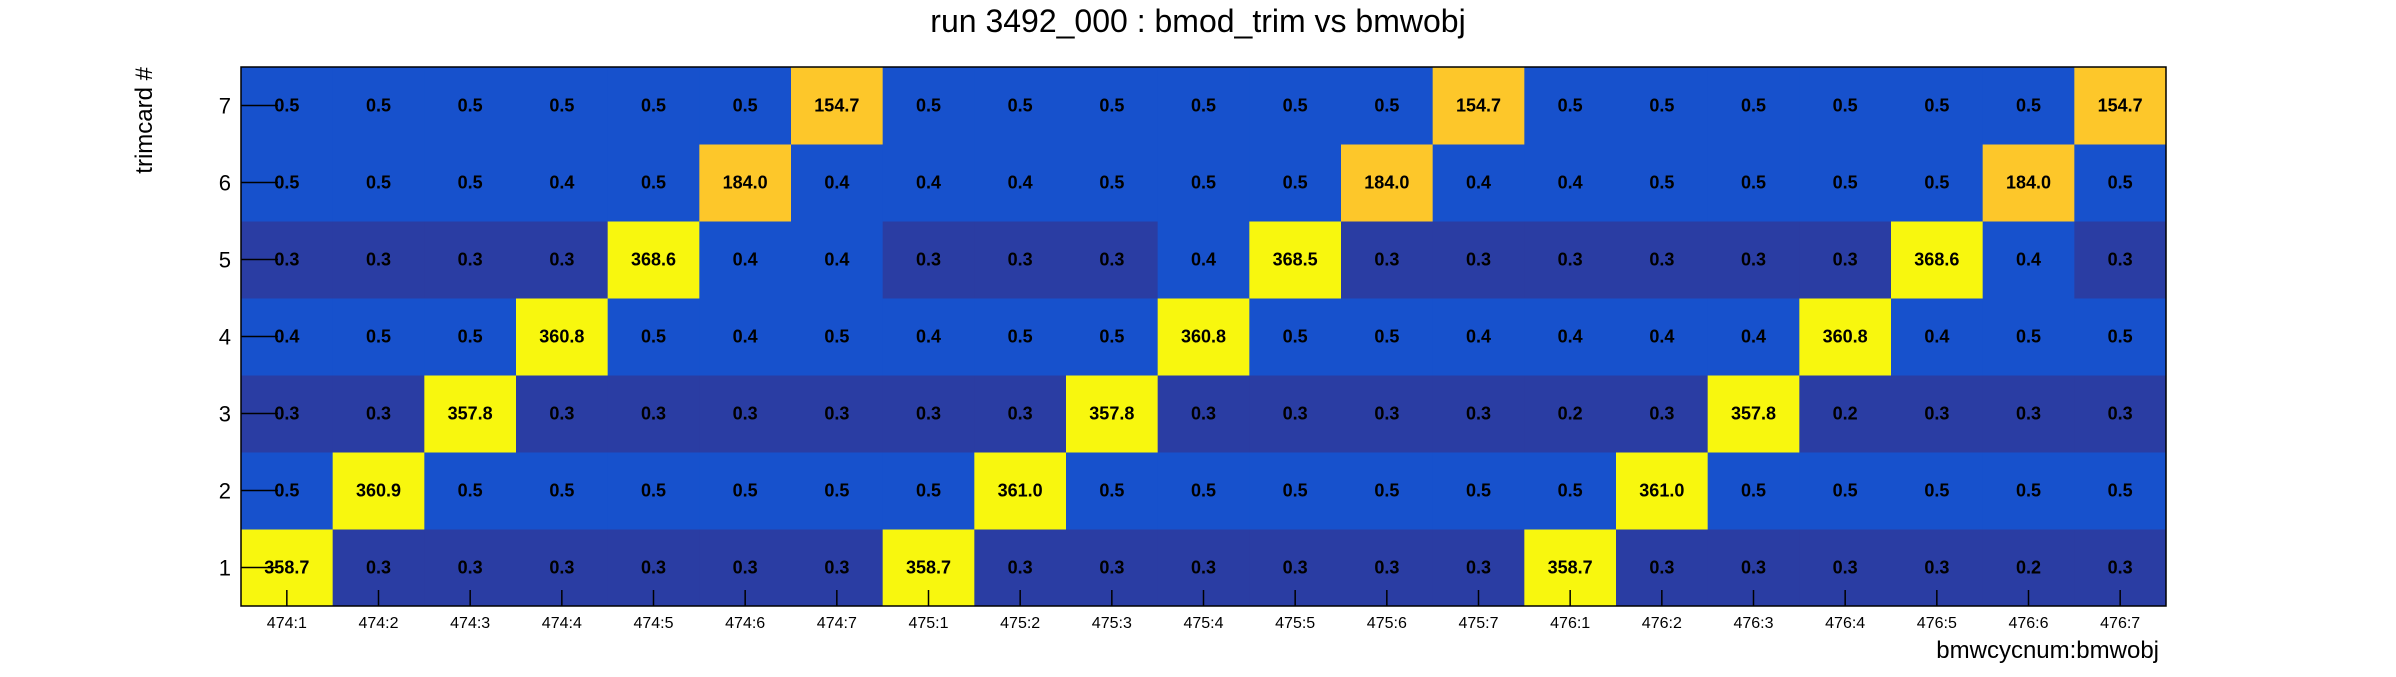 This screenshot has height=677, width=2396. I want to click on x-tick-label: 476:3, so click(1753, 623).